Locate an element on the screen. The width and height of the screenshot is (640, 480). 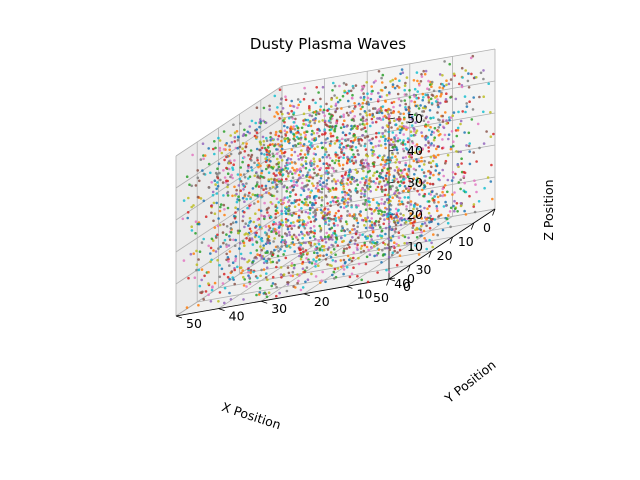
grid-line is located at coordinates (388, 227).